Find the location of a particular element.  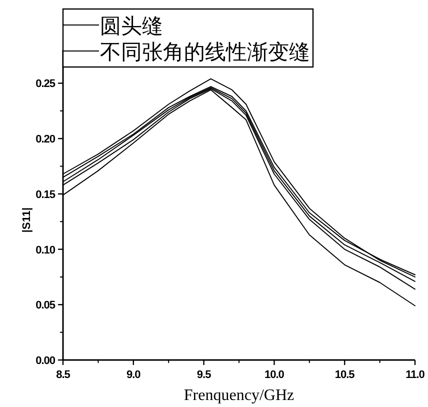

y-tick-label: 0.00 is located at coordinates (46, 361).